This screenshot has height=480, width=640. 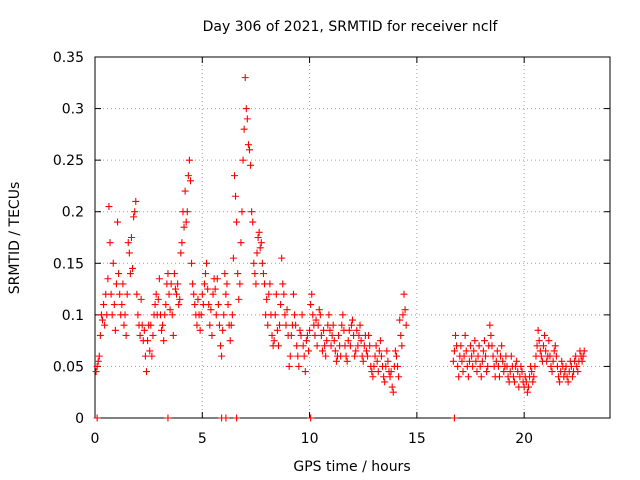 What do you see at coordinates (68, 264) in the screenshot?
I see `y-tick-label: 0.15` at bounding box center [68, 264].